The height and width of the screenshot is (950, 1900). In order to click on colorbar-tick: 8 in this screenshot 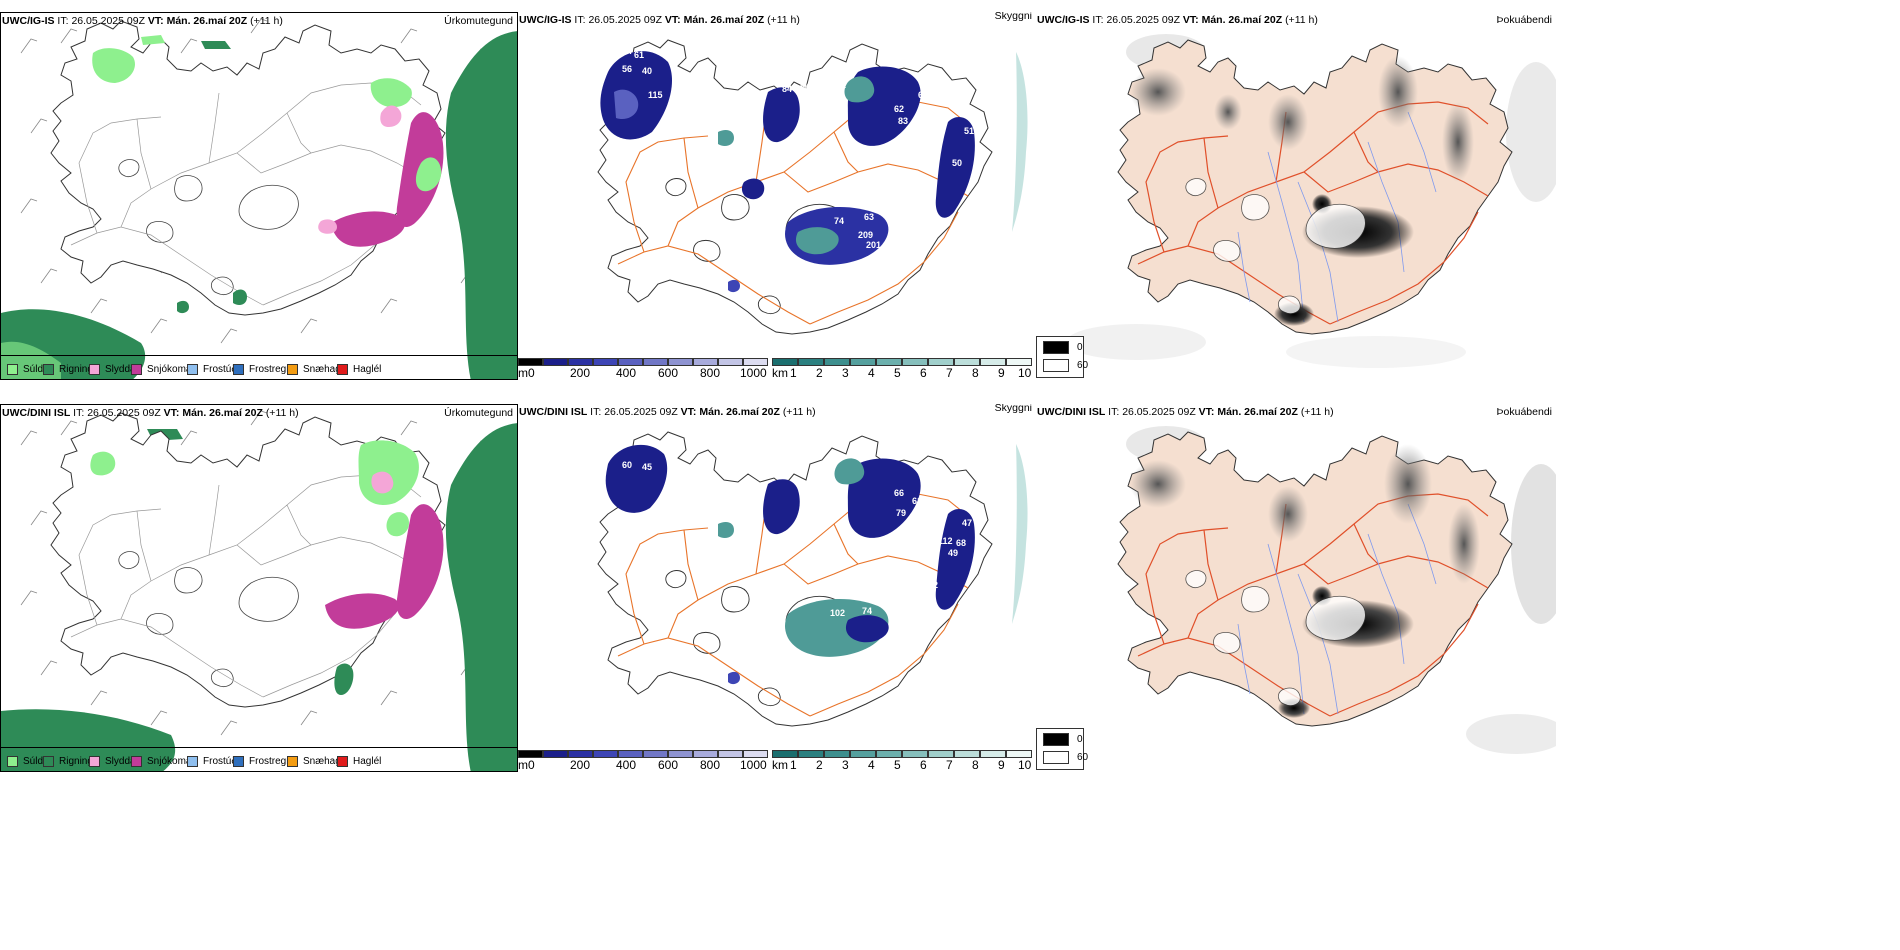, I will do `click(975, 765)`.